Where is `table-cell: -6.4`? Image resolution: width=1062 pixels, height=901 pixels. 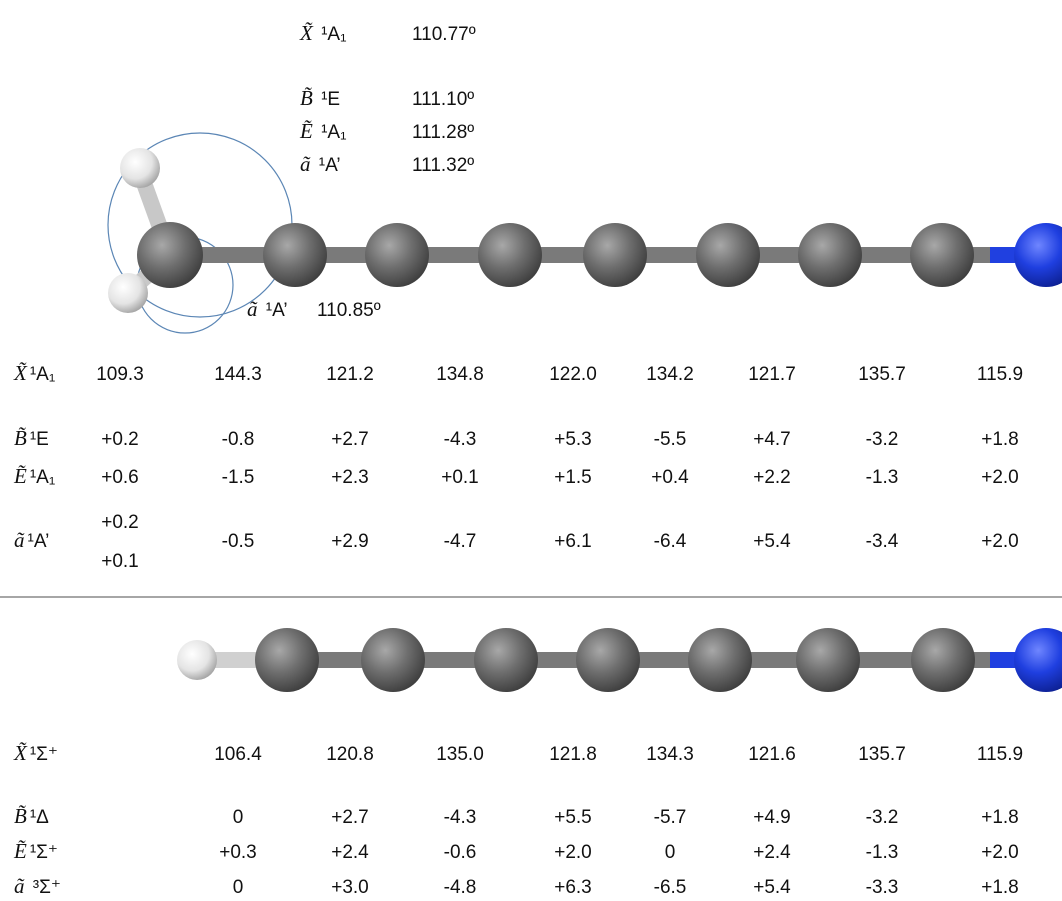
table-cell: -6.4 is located at coordinates (670, 541).